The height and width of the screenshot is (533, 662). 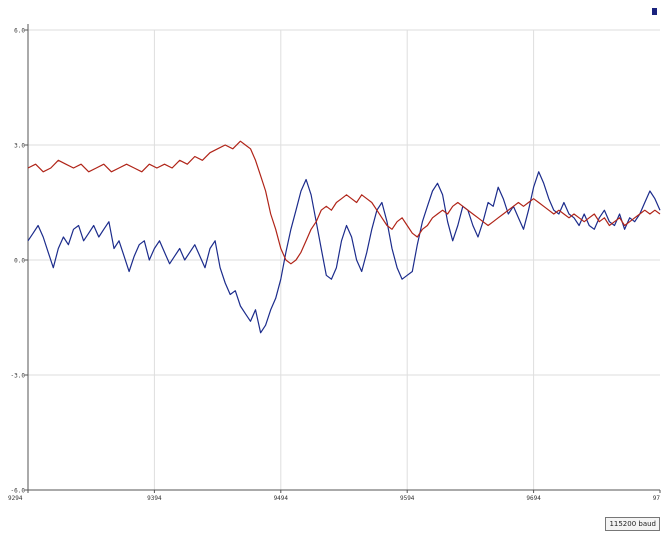 What do you see at coordinates (19, 146) in the screenshot?
I see `y-tick-label: 3.0` at bounding box center [19, 146].